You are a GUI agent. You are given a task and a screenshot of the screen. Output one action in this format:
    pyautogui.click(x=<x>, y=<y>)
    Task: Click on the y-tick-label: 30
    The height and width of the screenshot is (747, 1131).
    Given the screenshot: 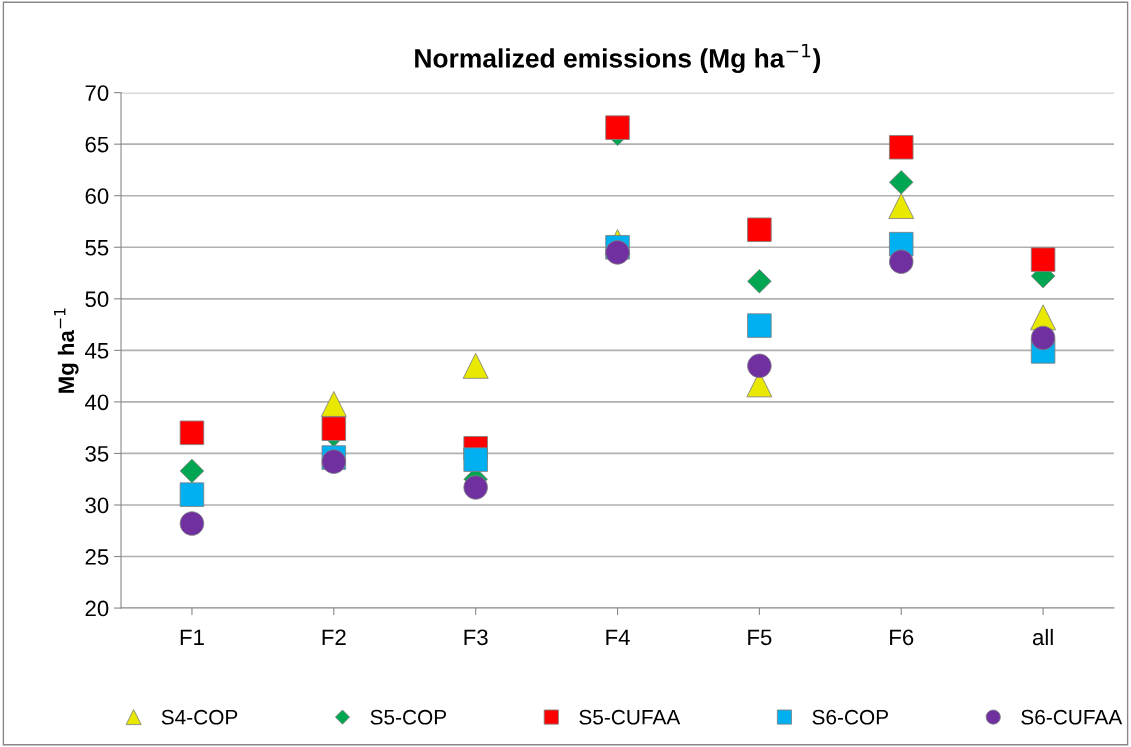 What is the action you would take?
    pyautogui.click(x=97, y=505)
    